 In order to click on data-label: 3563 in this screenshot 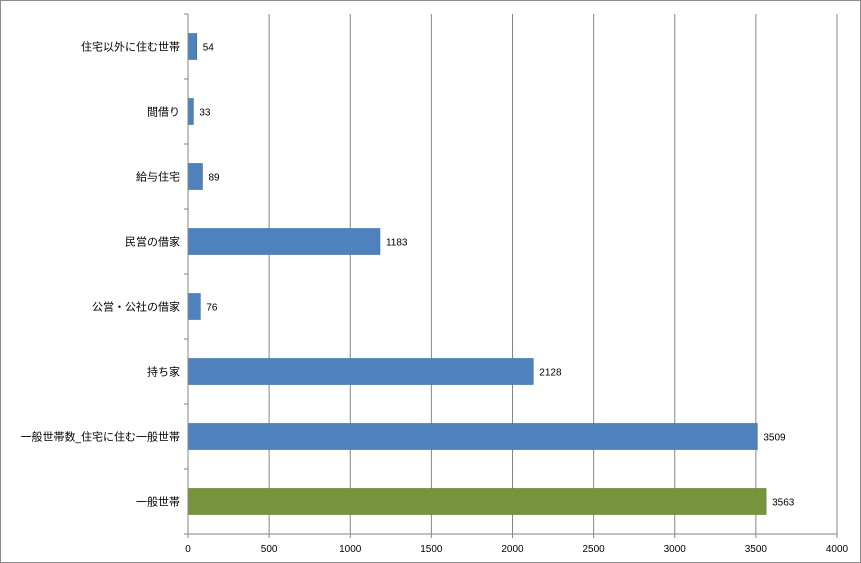, I will do `click(783, 503)`.